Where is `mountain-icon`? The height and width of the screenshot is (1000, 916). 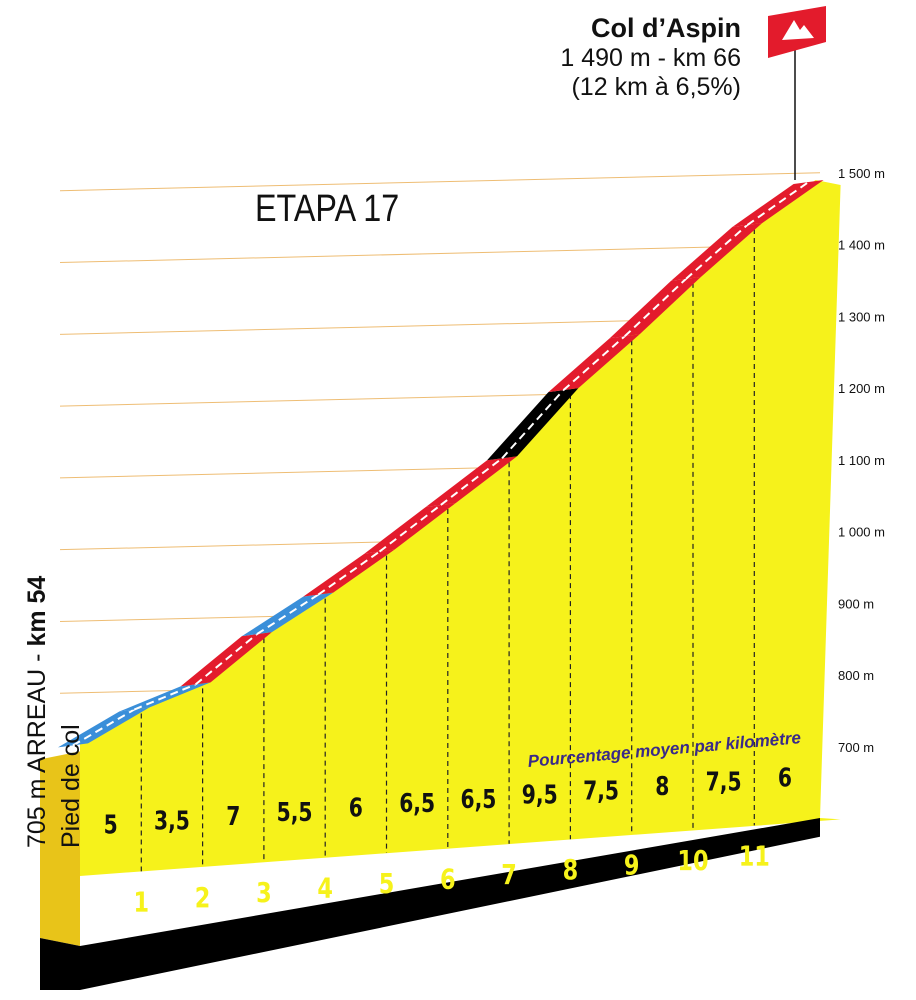 mountain-icon is located at coordinates (798, 30).